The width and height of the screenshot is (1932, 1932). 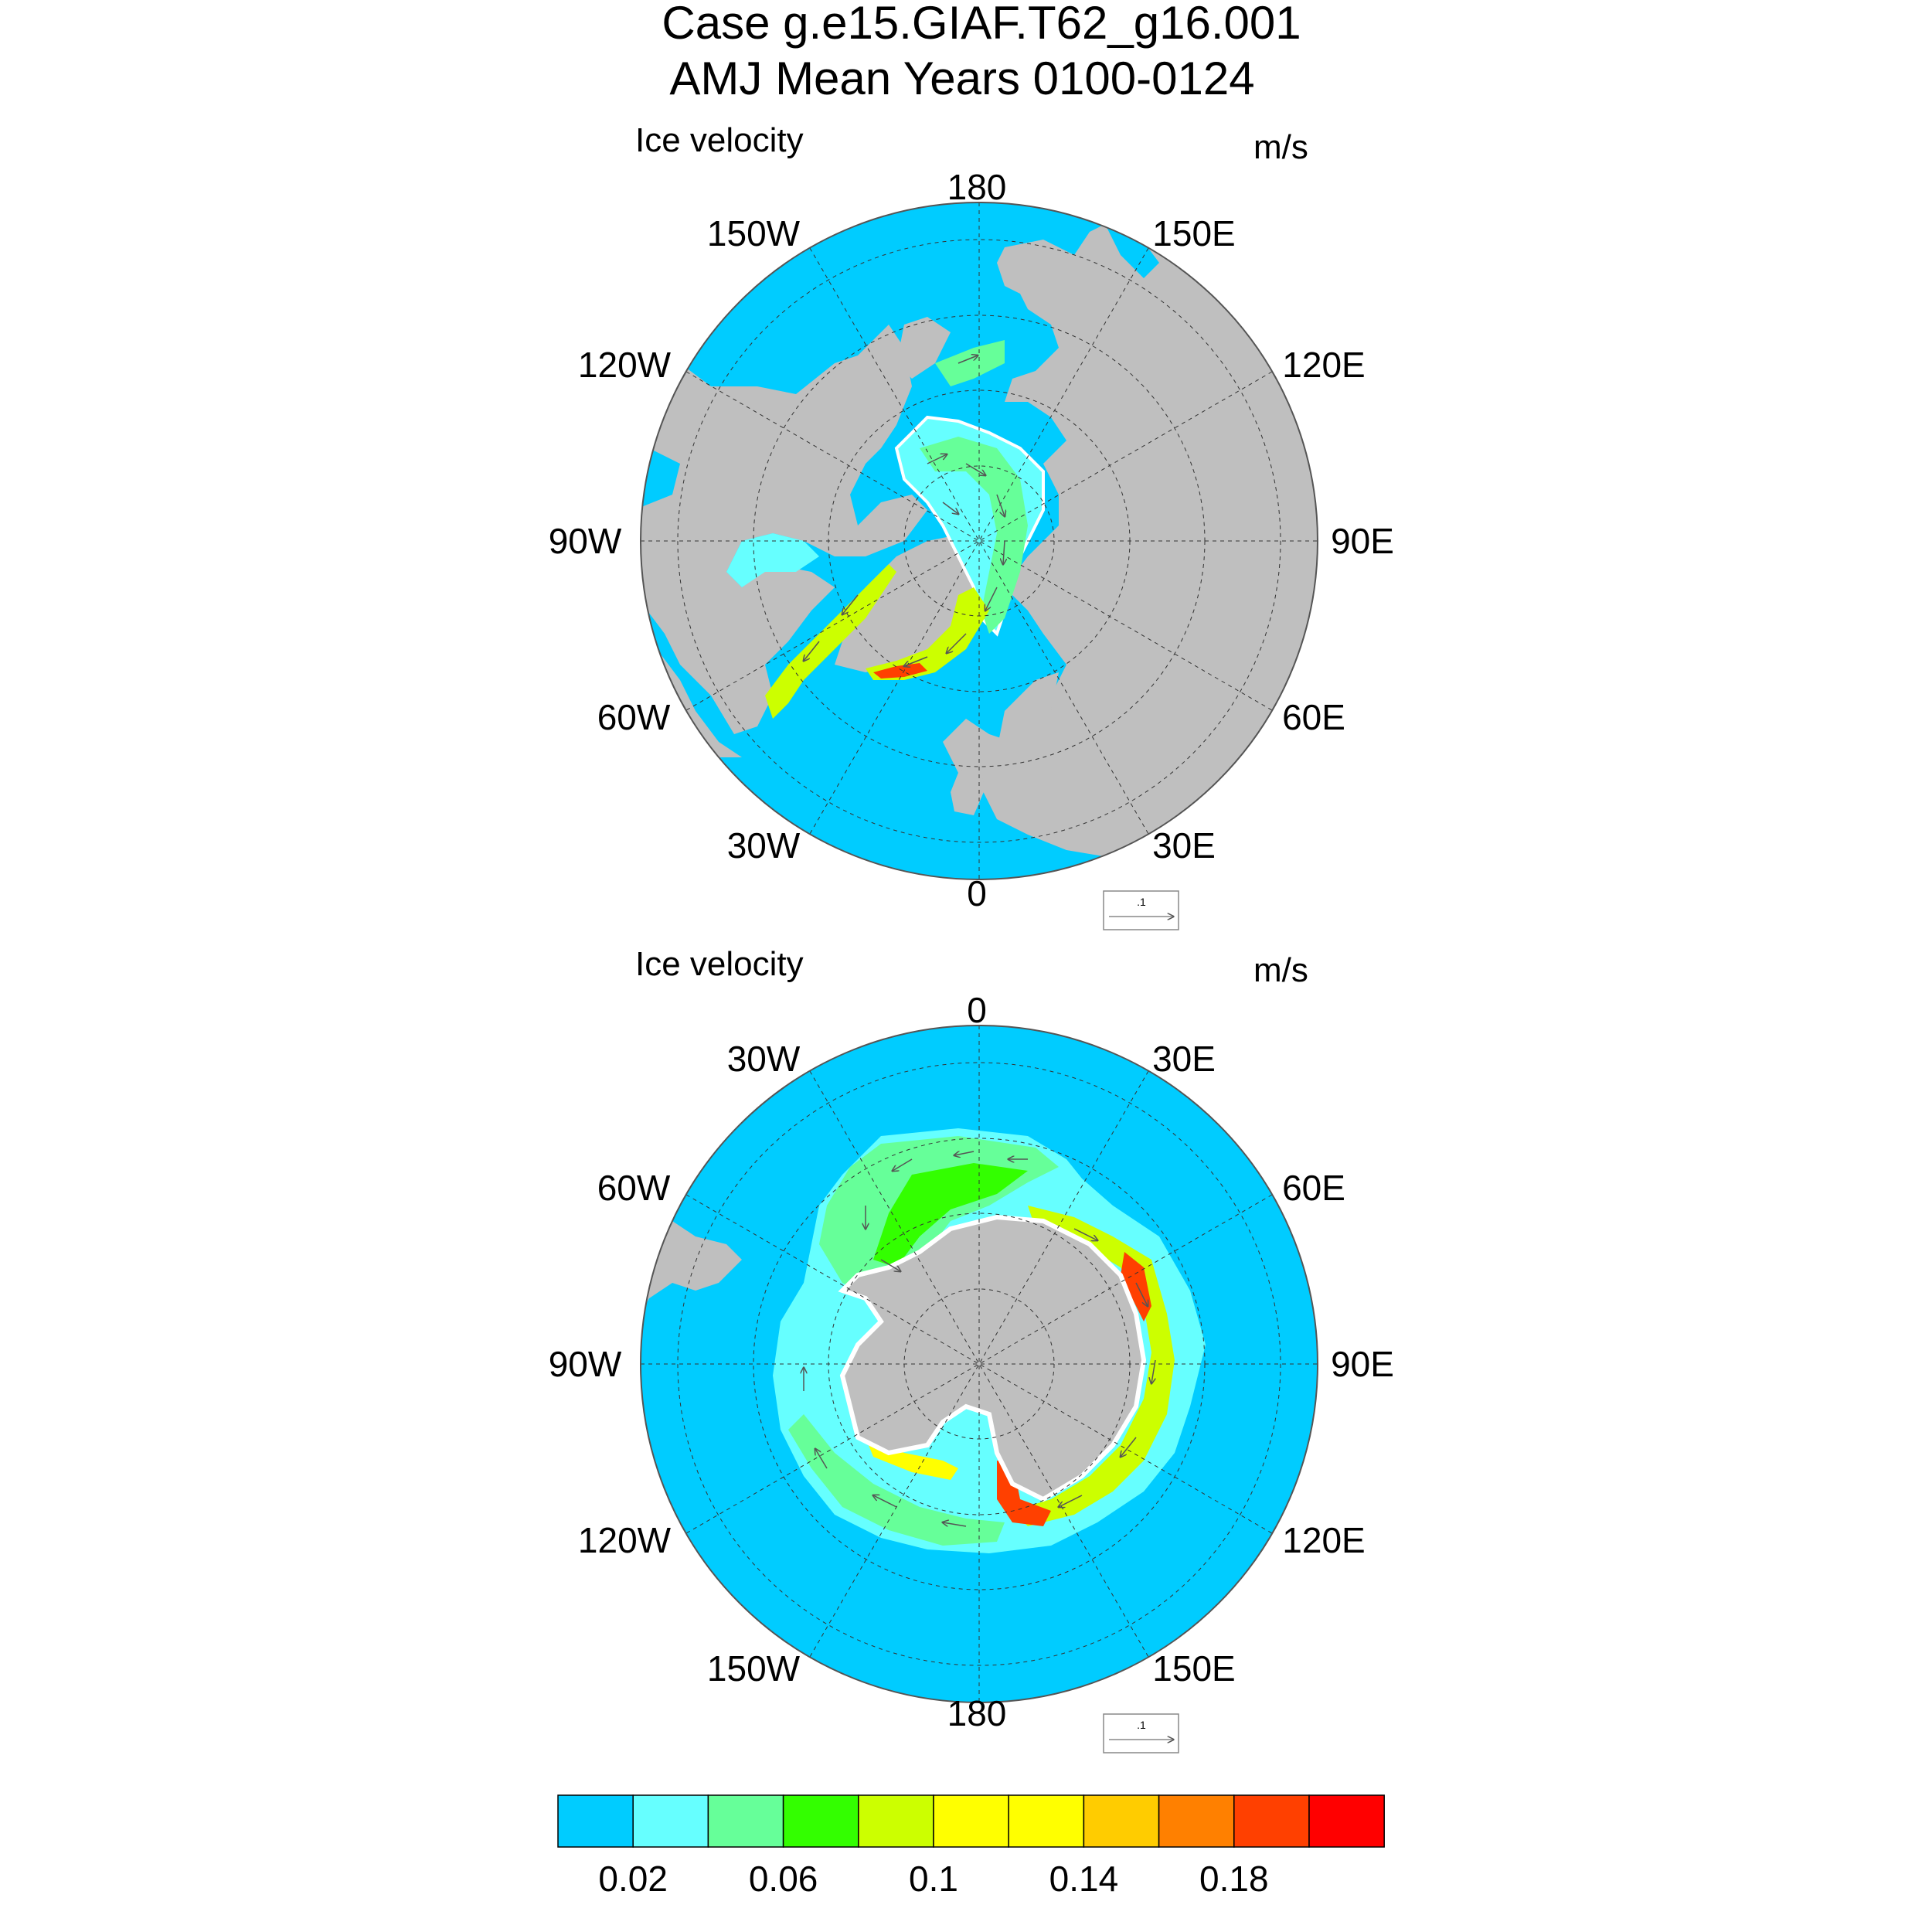 I want to click on figure-title: Case g.e15.GIAF.T62_g16.001, so click(x=982, y=25).